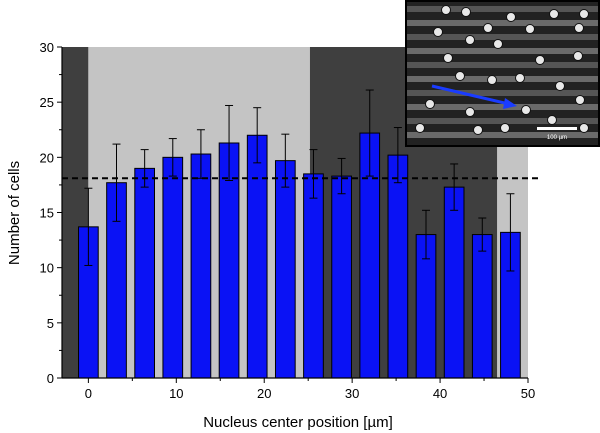 This screenshot has height=433, width=600. I want to click on x-tick-label: 20, so click(264, 393).